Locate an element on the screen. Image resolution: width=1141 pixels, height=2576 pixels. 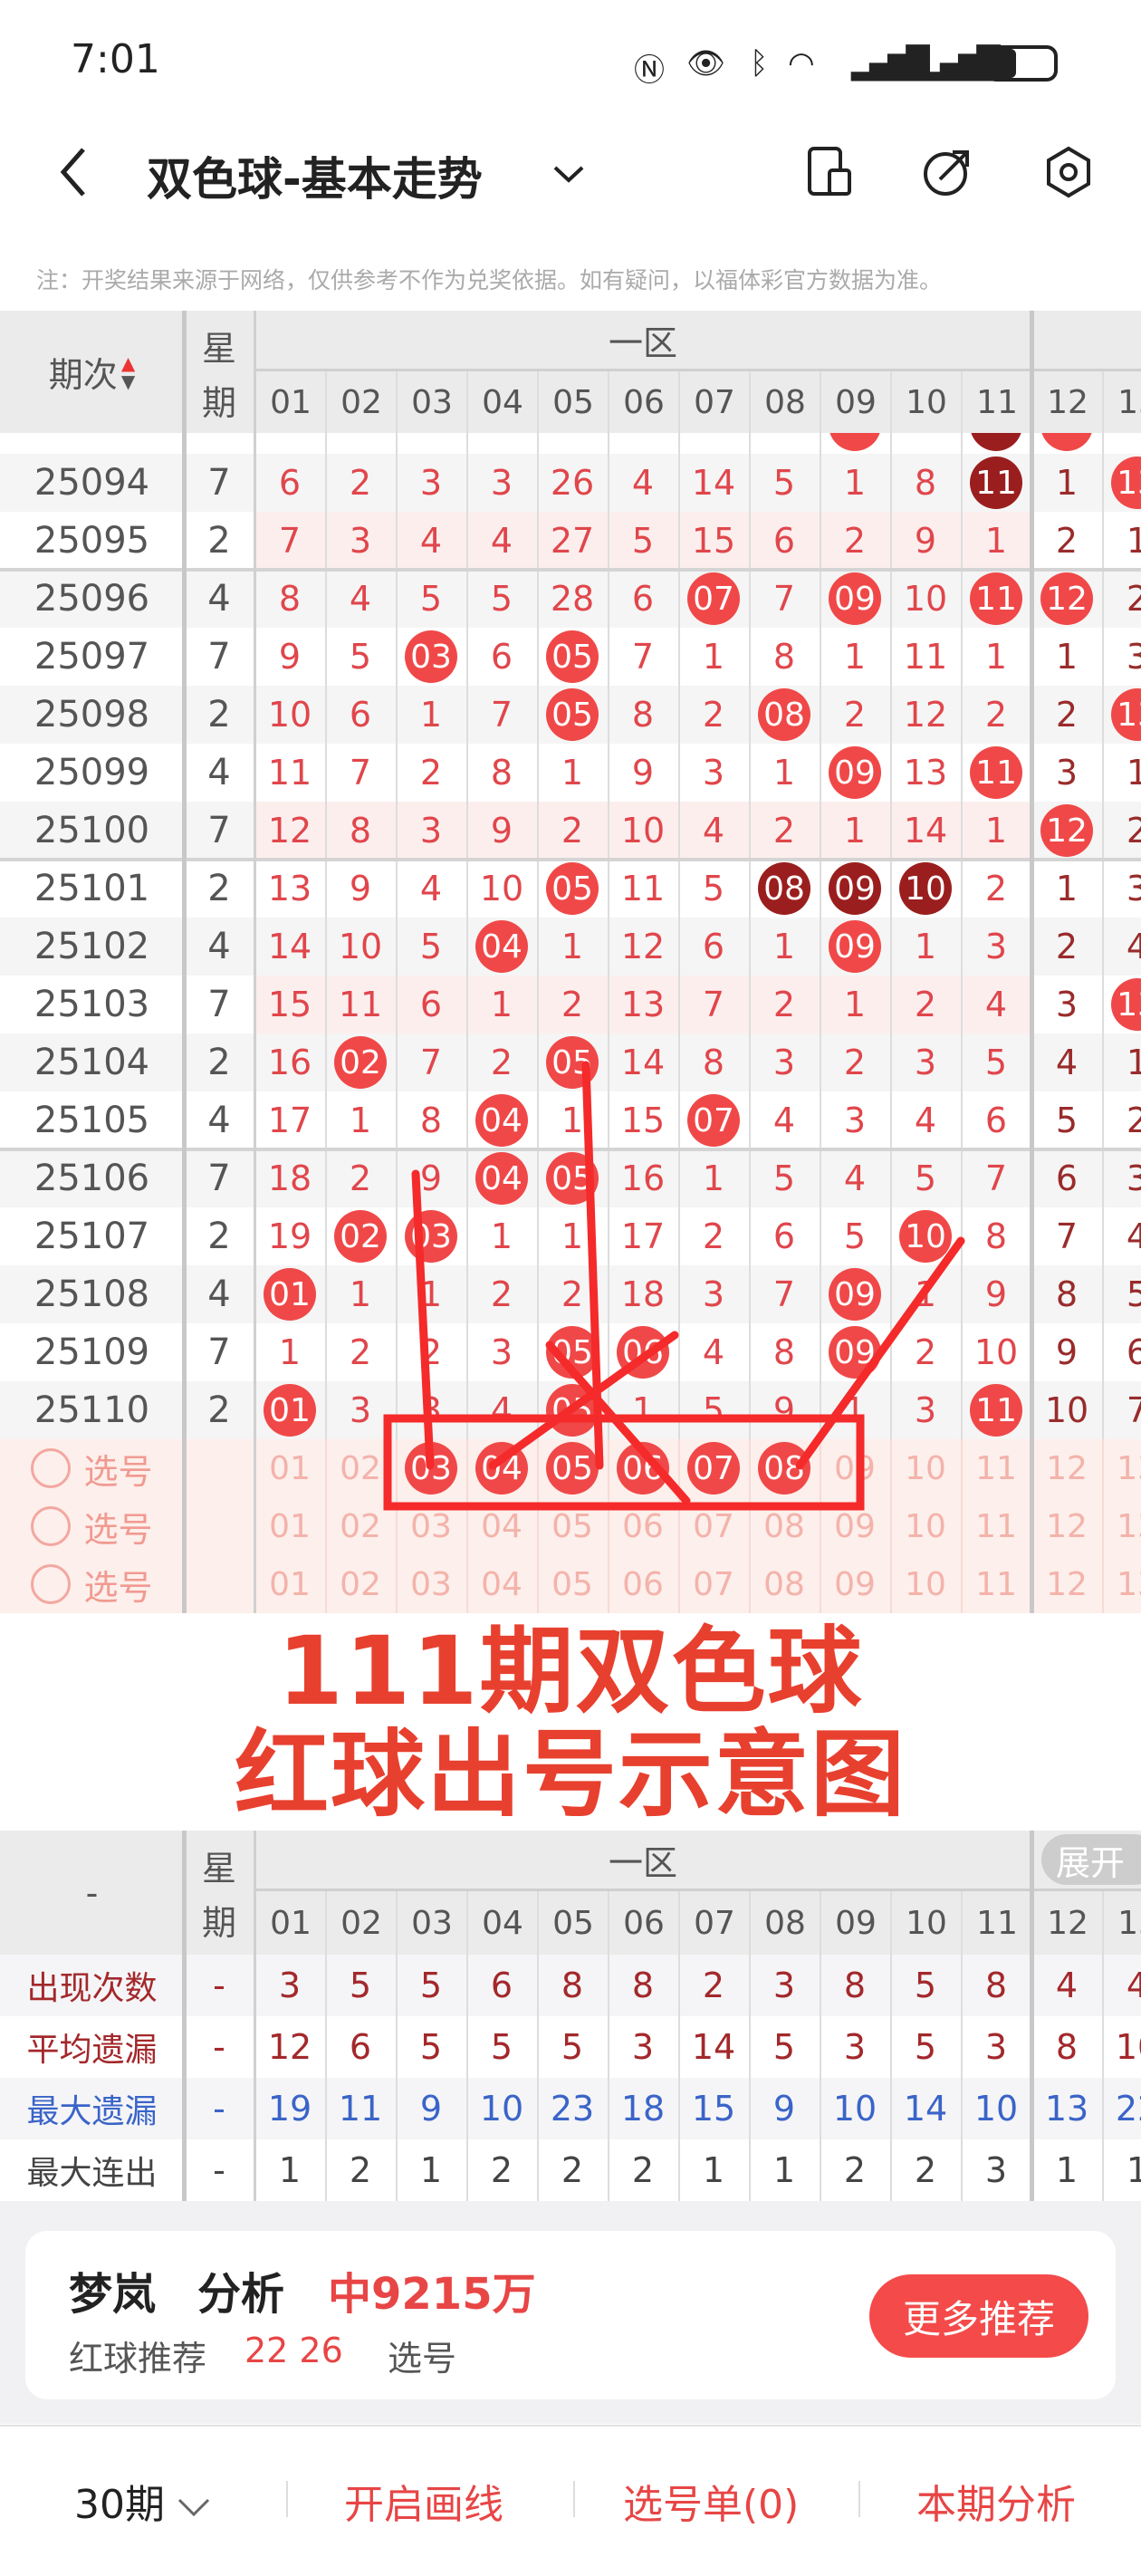
selected-ball: 07 is located at coordinates (713, 1468).